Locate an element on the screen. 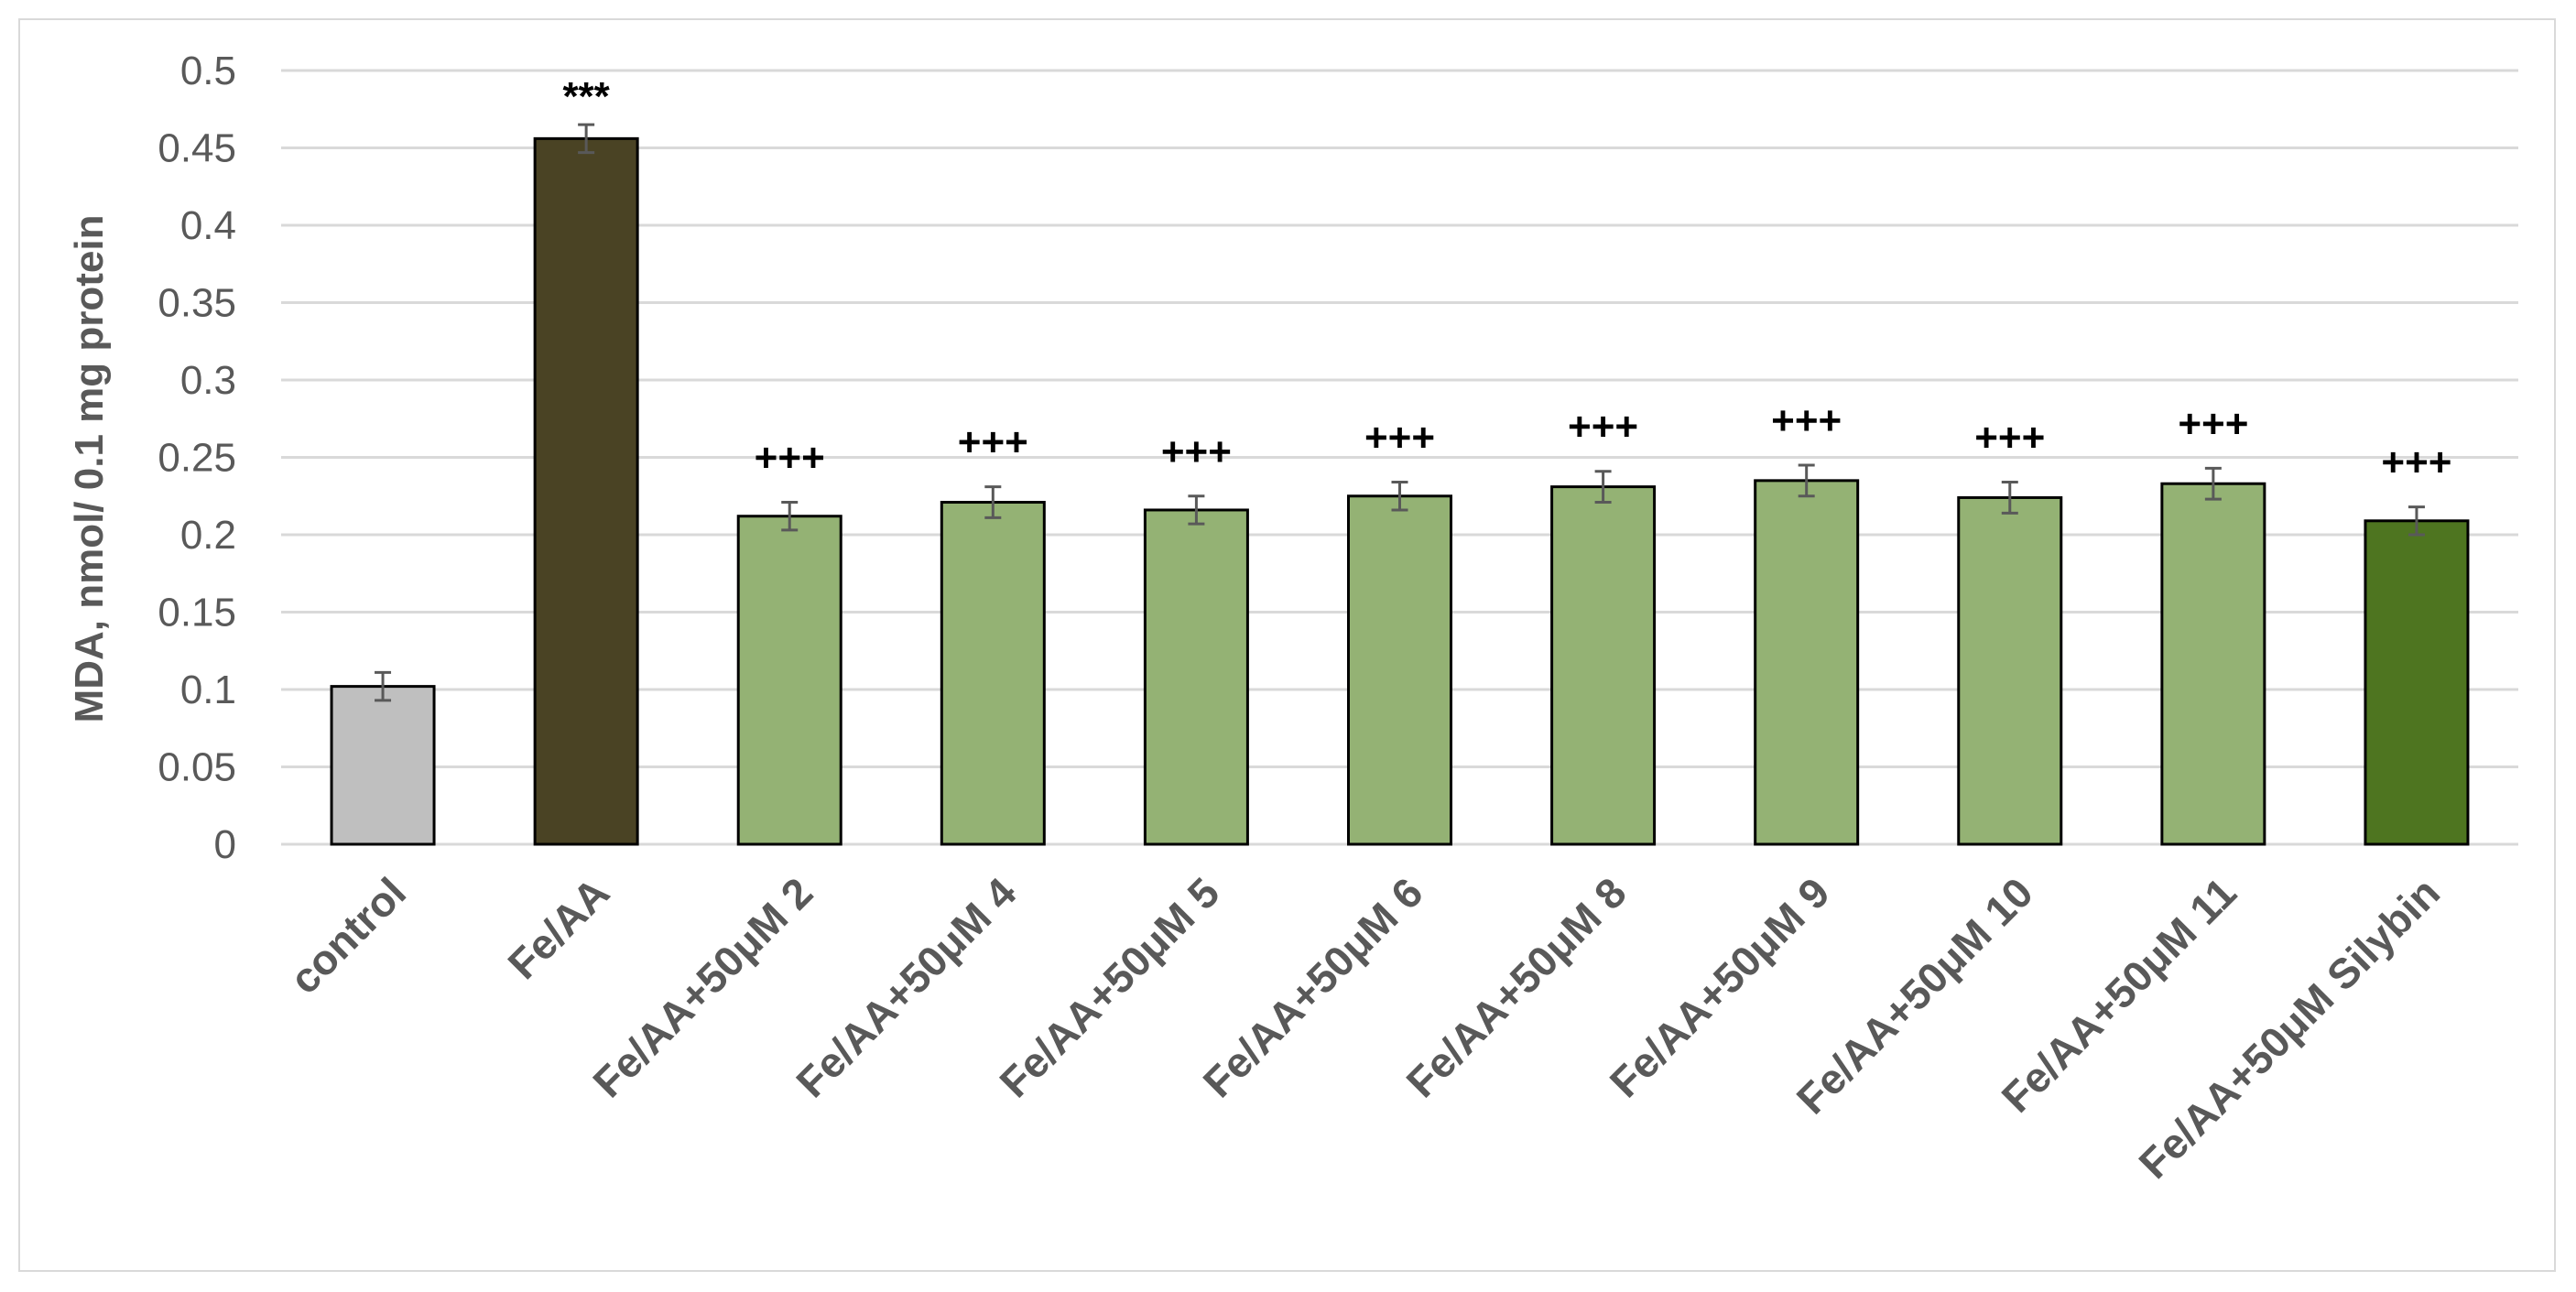  x-category-label: Fe/AA+50μM 9 is located at coordinates (1720, 987).